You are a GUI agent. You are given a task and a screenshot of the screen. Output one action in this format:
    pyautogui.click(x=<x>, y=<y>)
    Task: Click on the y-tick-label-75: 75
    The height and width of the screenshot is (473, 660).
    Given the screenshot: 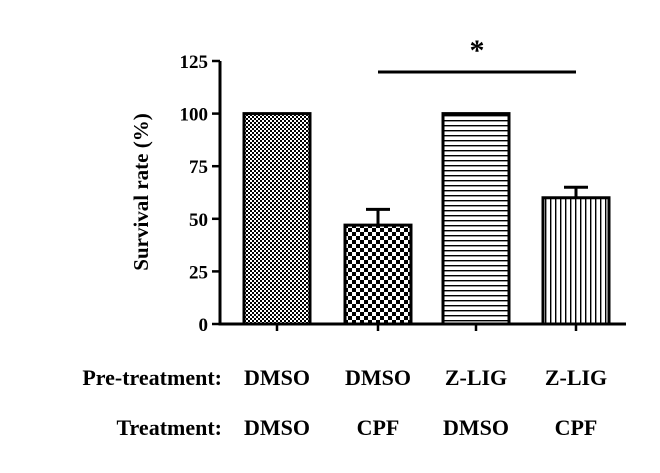 What is the action you would take?
    pyautogui.click(x=198, y=167)
    